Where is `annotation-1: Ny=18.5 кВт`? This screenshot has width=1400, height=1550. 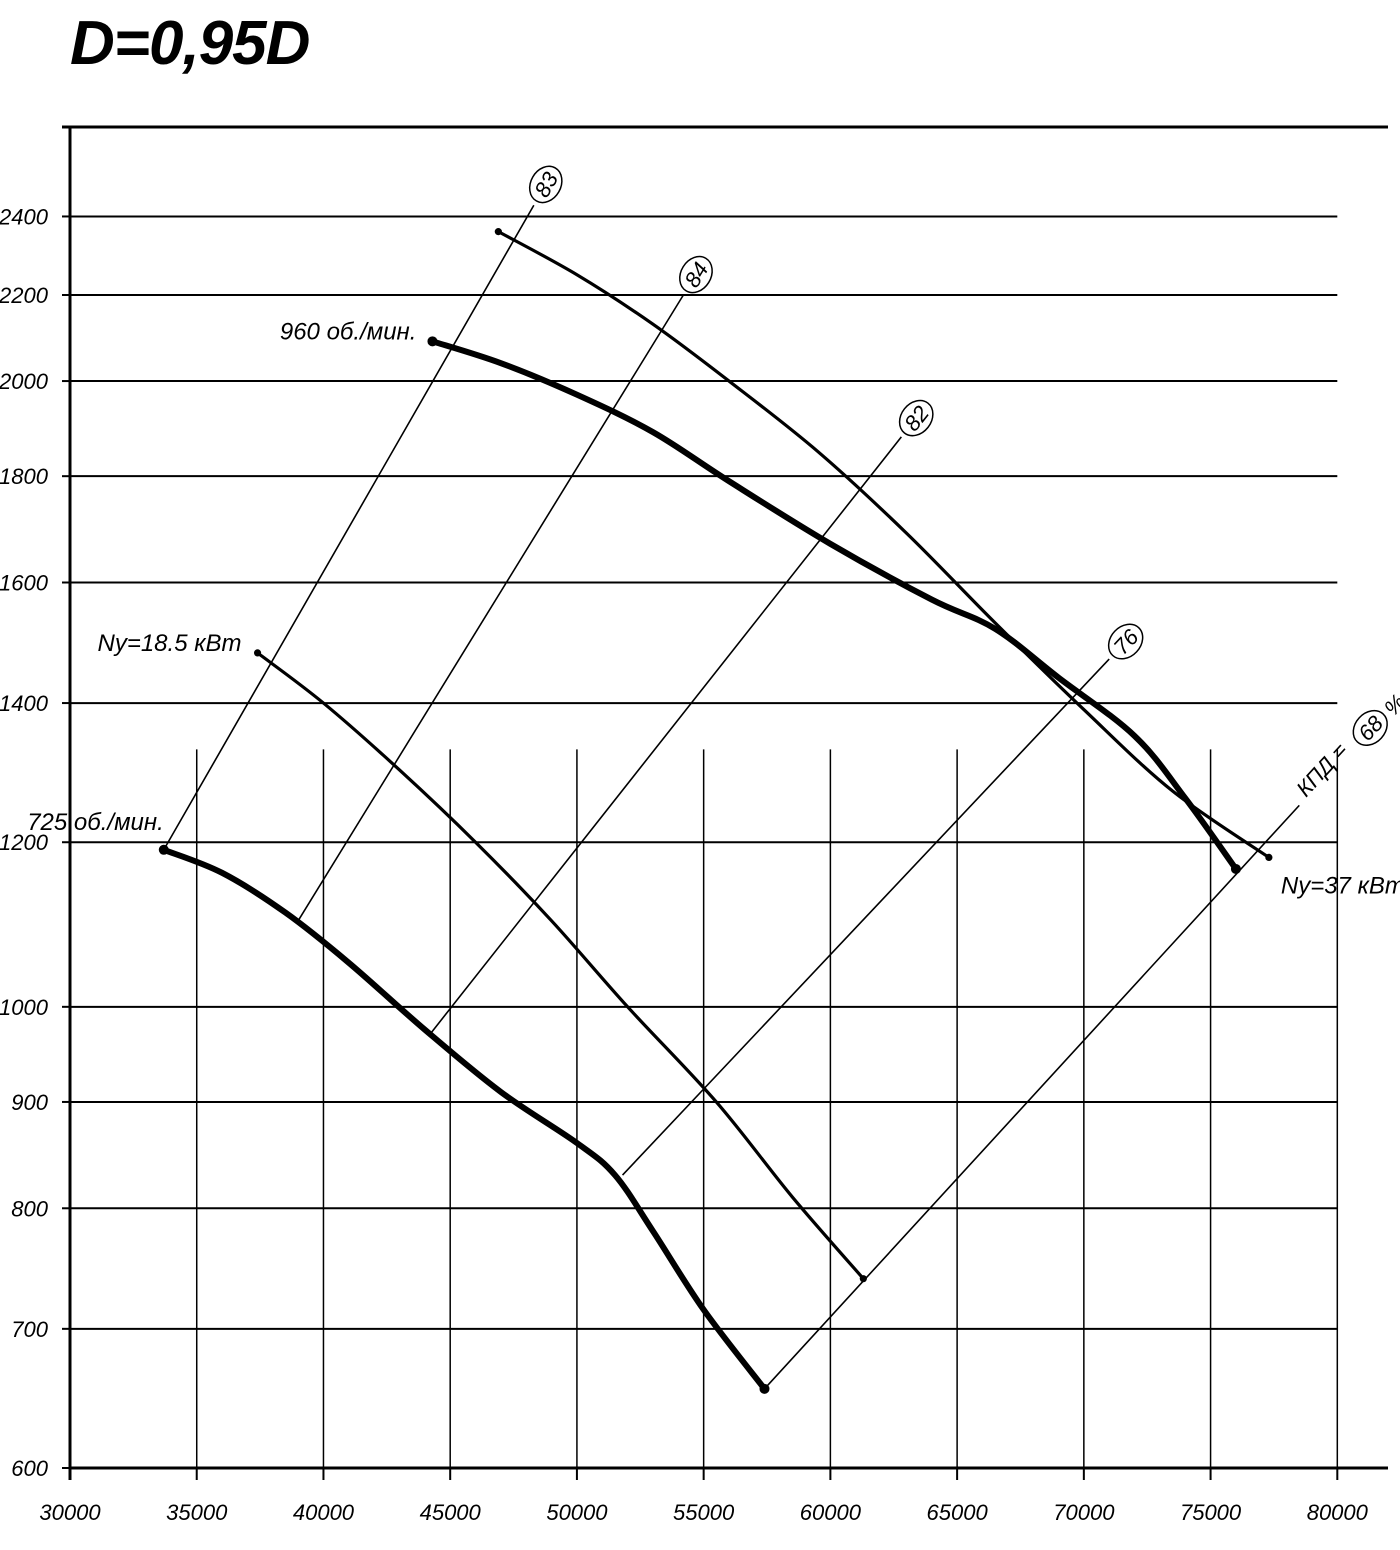
annotation-1: Ny=18.5 кВт is located at coordinates (169, 643).